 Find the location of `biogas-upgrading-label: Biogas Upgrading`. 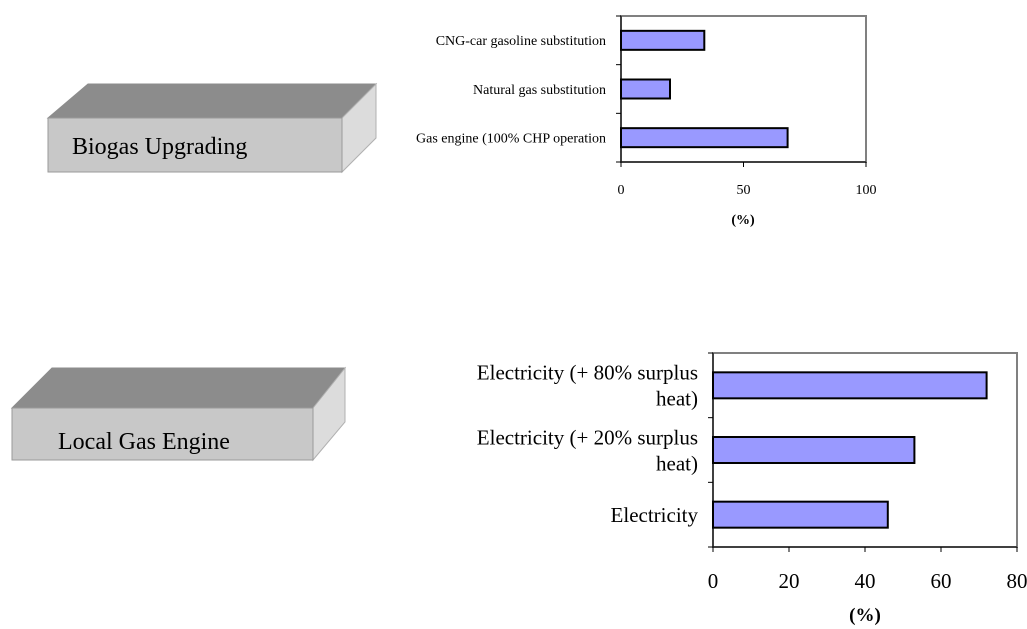

biogas-upgrading-label: Biogas Upgrading is located at coordinates (159, 147).